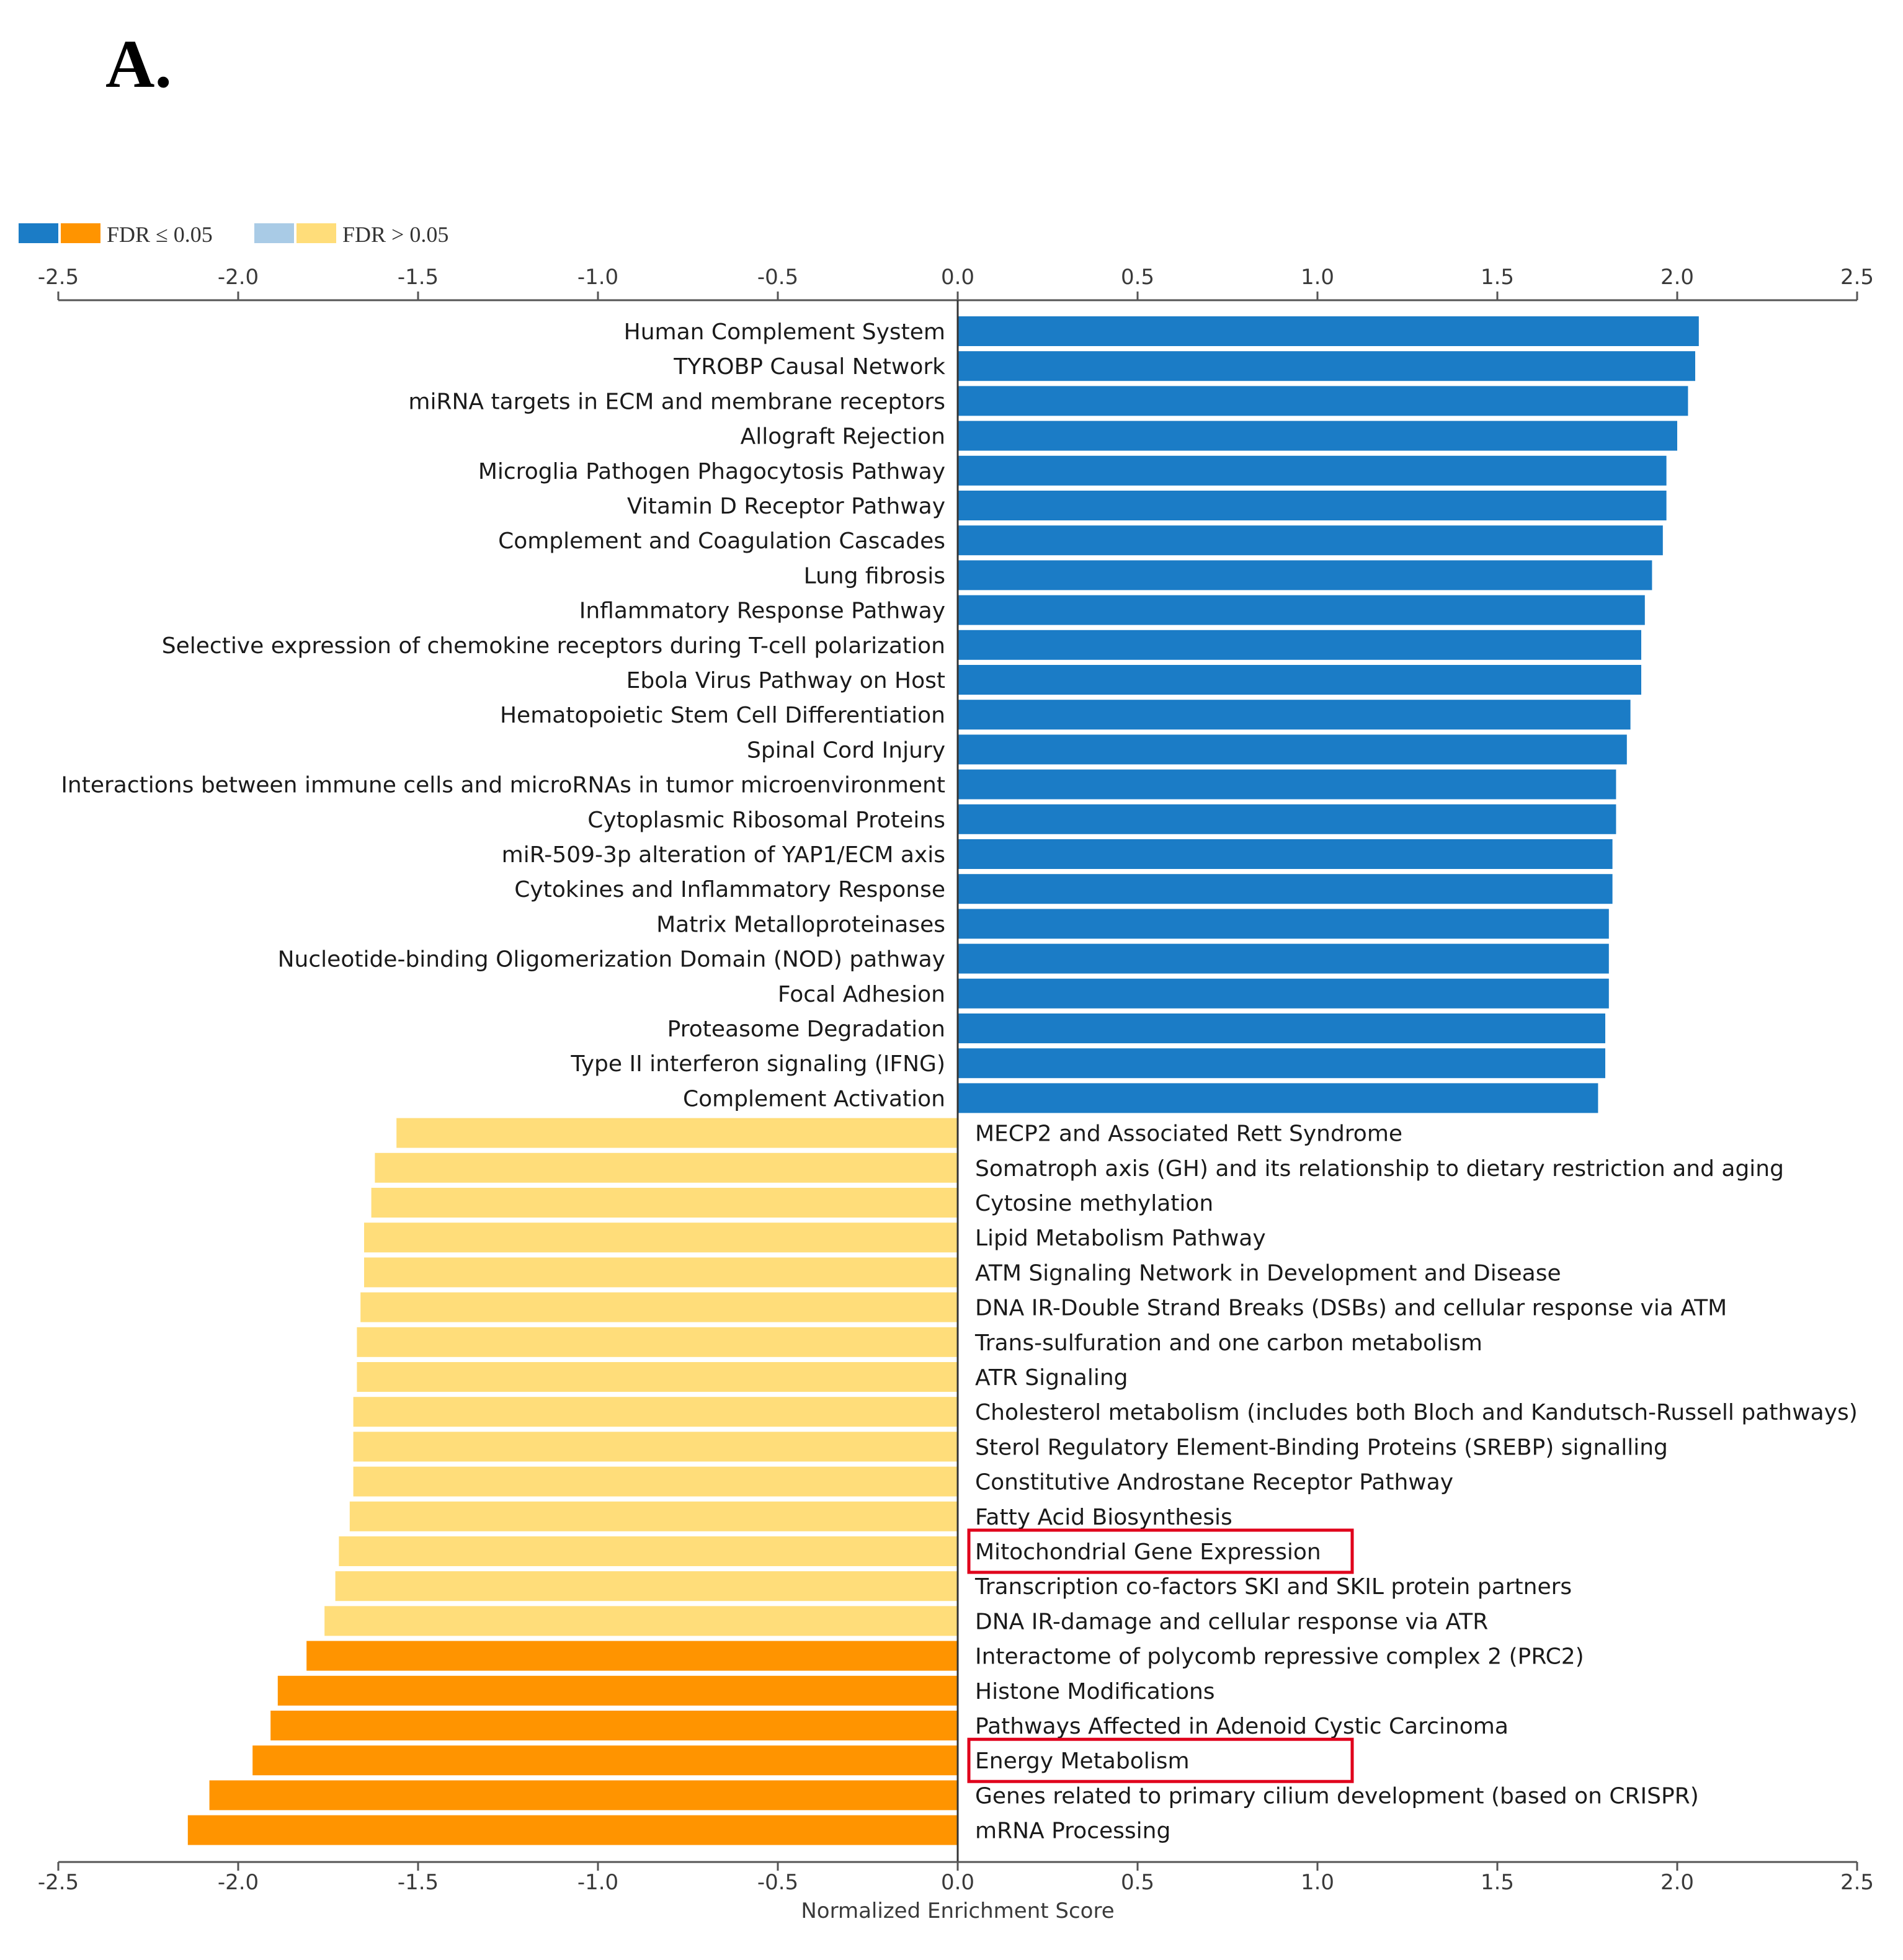 This screenshot has height=1960, width=1903. What do you see at coordinates (1051, 1378) in the screenshot?
I see `category-label: ATR Signaling` at bounding box center [1051, 1378].